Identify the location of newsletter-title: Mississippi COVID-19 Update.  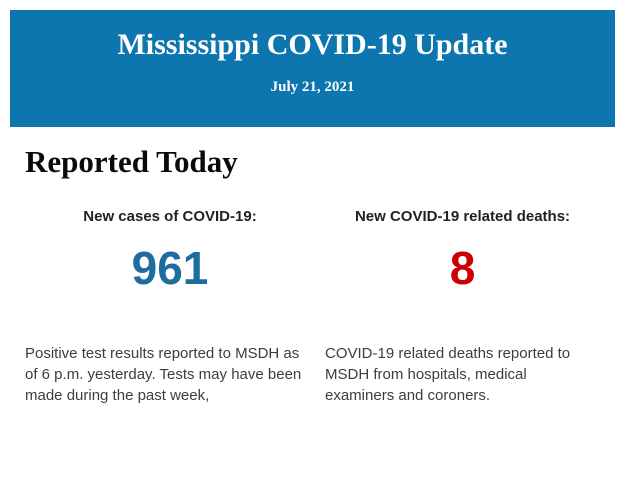
(312, 44).